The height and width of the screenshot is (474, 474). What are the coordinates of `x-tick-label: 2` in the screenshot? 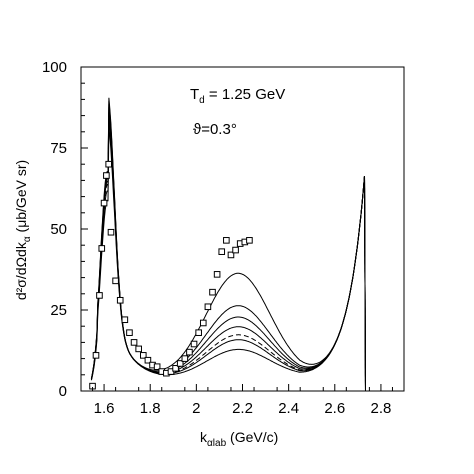 It's located at (196, 408).